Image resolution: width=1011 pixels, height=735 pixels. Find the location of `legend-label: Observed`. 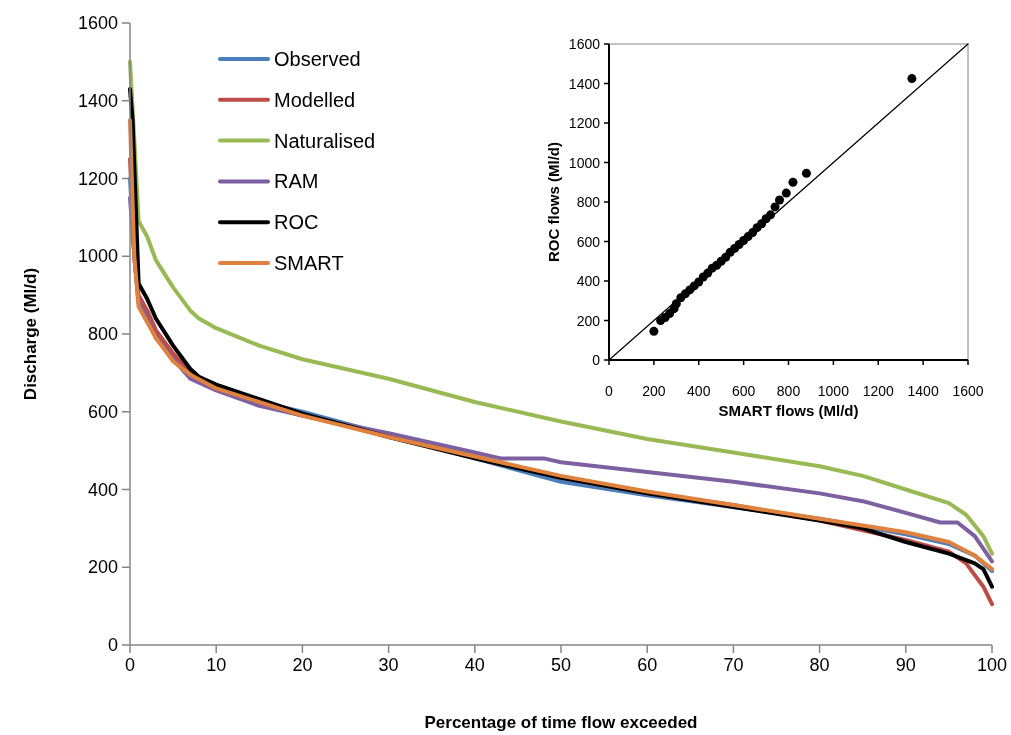

legend-label: Observed is located at coordinates (317, 59).